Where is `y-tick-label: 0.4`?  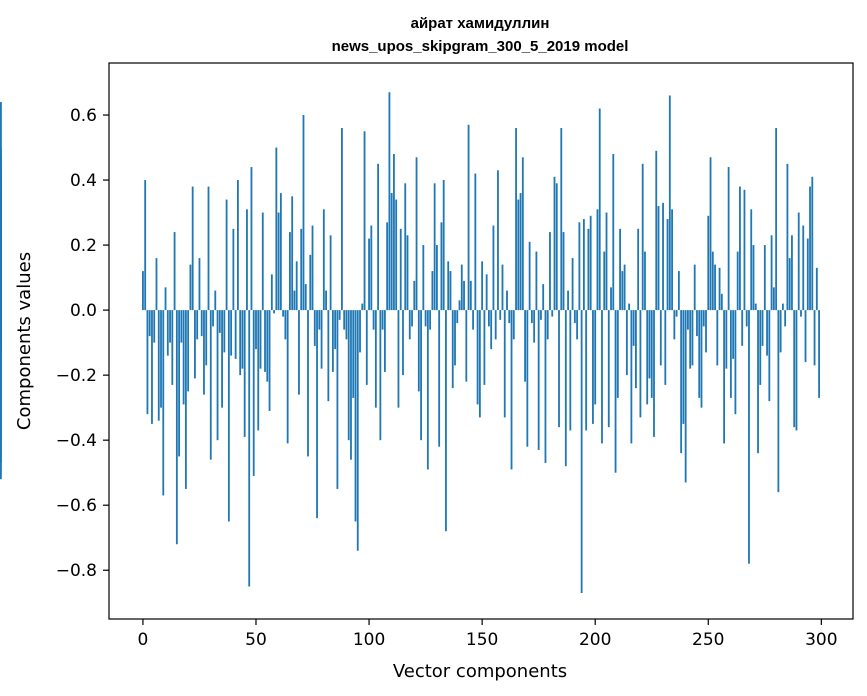
y-tick-label: 0.4 is located at coordinates (83, 181).